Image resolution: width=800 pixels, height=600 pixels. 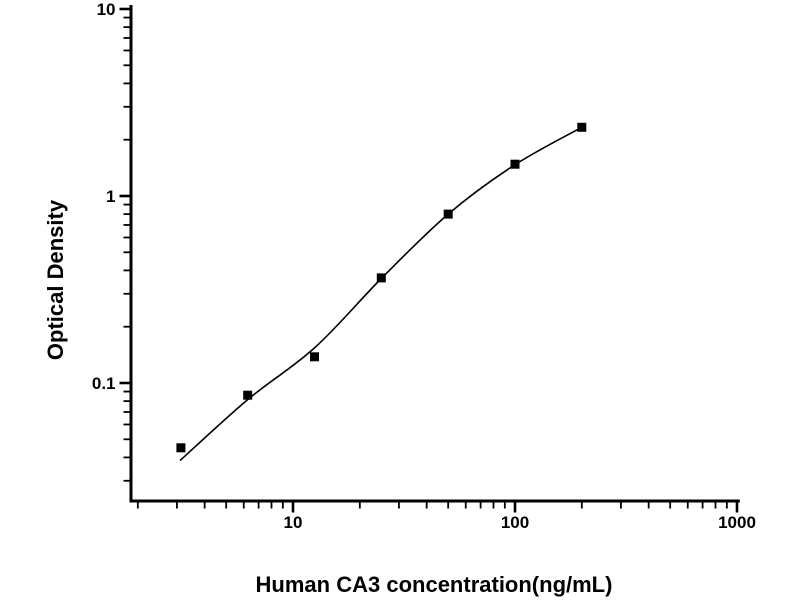 I want to click on x-tick-label: 1000, so click(x=737, y=522).